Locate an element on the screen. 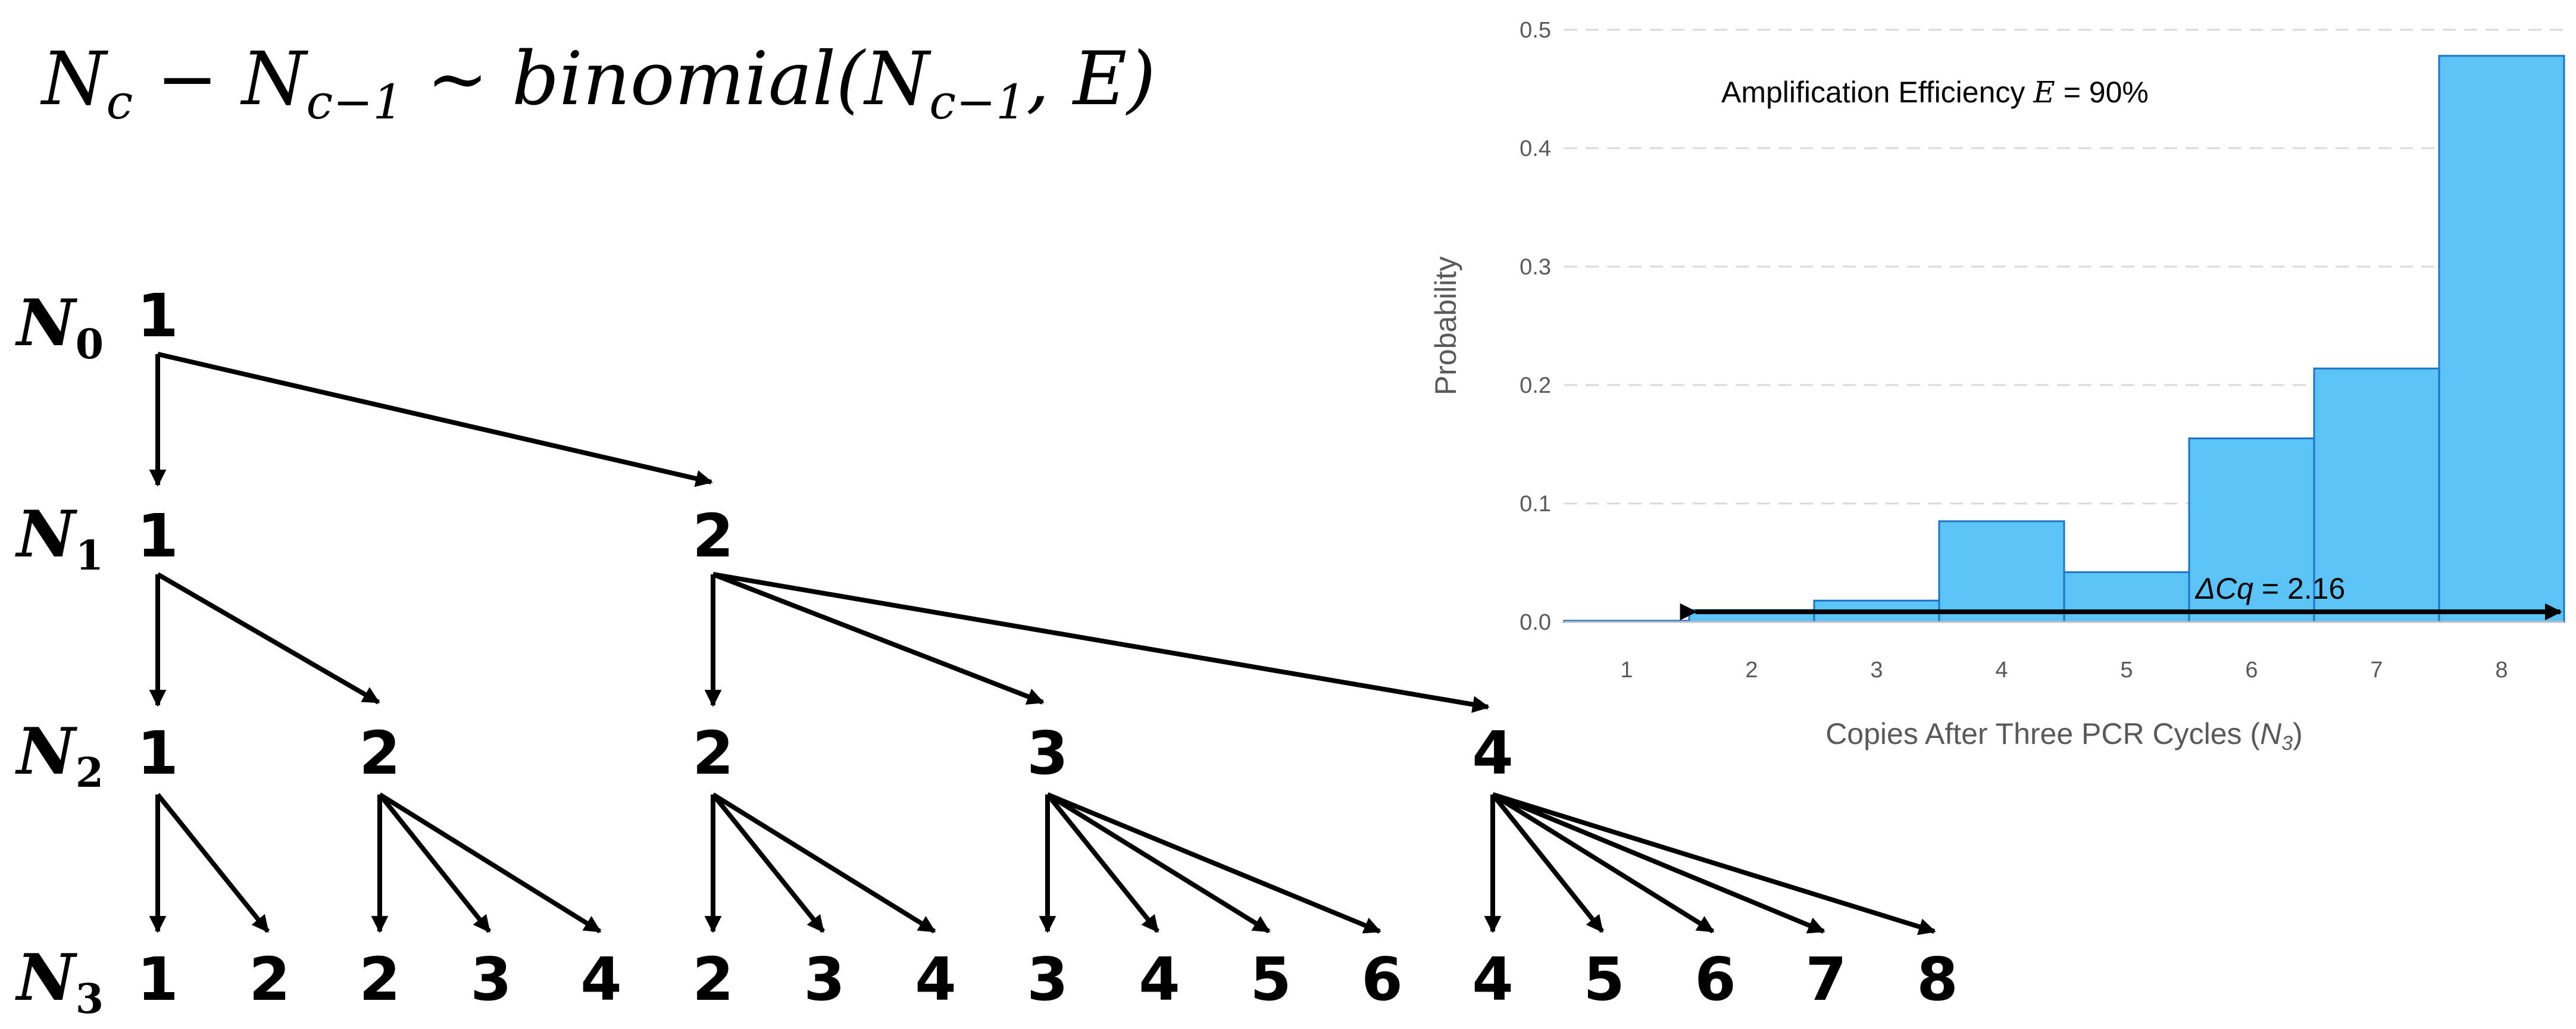 Image resolution: width=2576 pixels, height=1029 pixels. n3-node-3: 2 is located at coordinates (380, 979).